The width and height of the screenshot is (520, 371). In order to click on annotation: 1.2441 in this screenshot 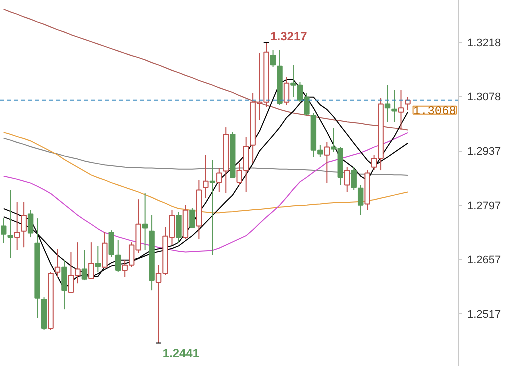, I will do `click(181, 353)`.